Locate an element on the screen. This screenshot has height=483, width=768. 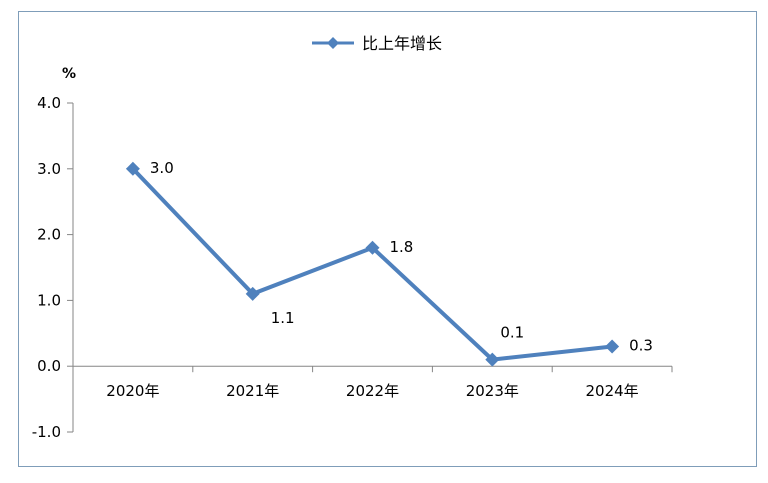
legend-label: 比上年增长 is located at coordinates (402, 43).